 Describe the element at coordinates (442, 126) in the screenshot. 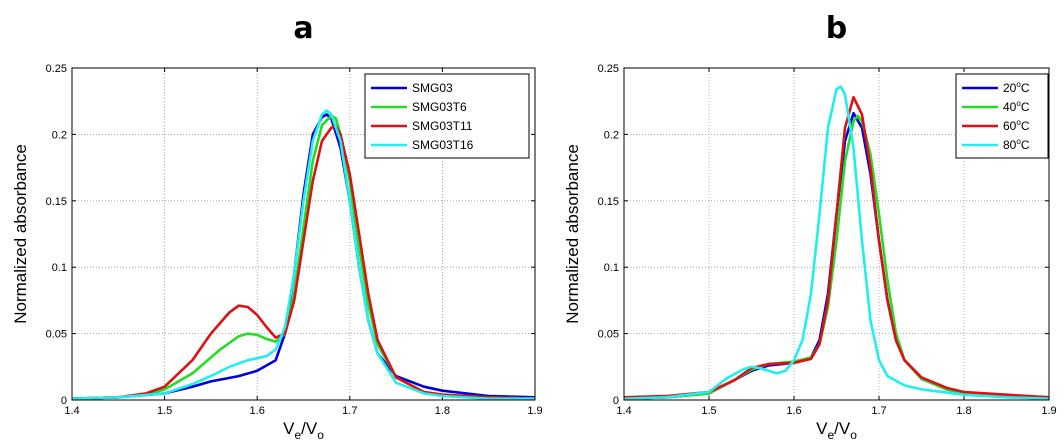

I see `legend-label: SMG03T11` at that location.